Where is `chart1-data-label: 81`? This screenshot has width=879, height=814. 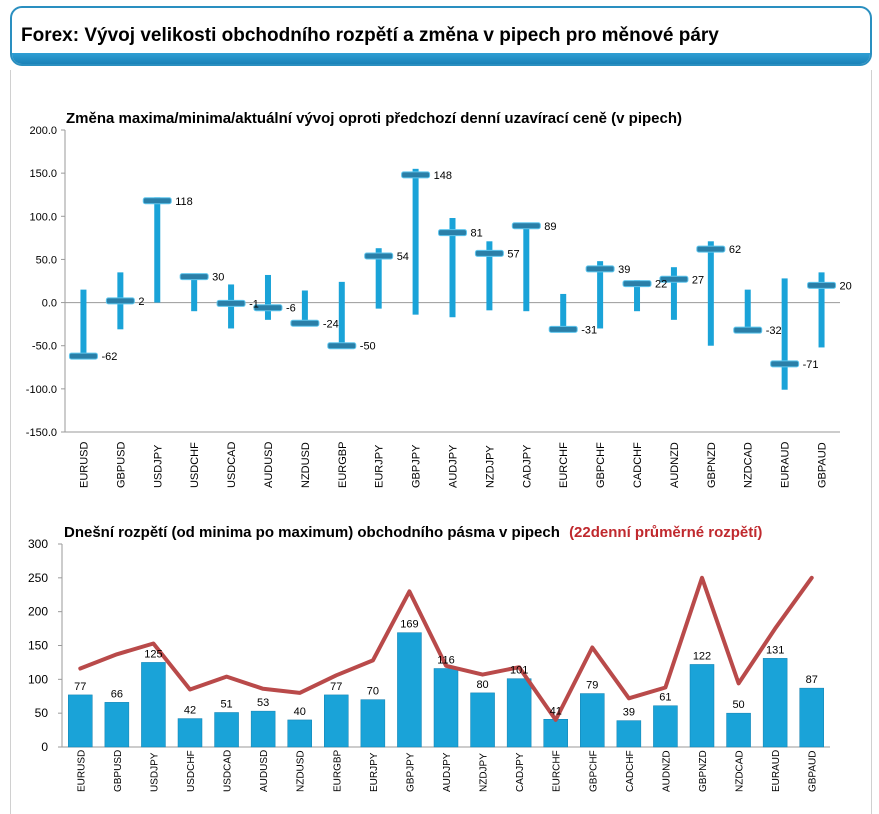 chart1-data-label: 81 is located at coordinates (477, 234).